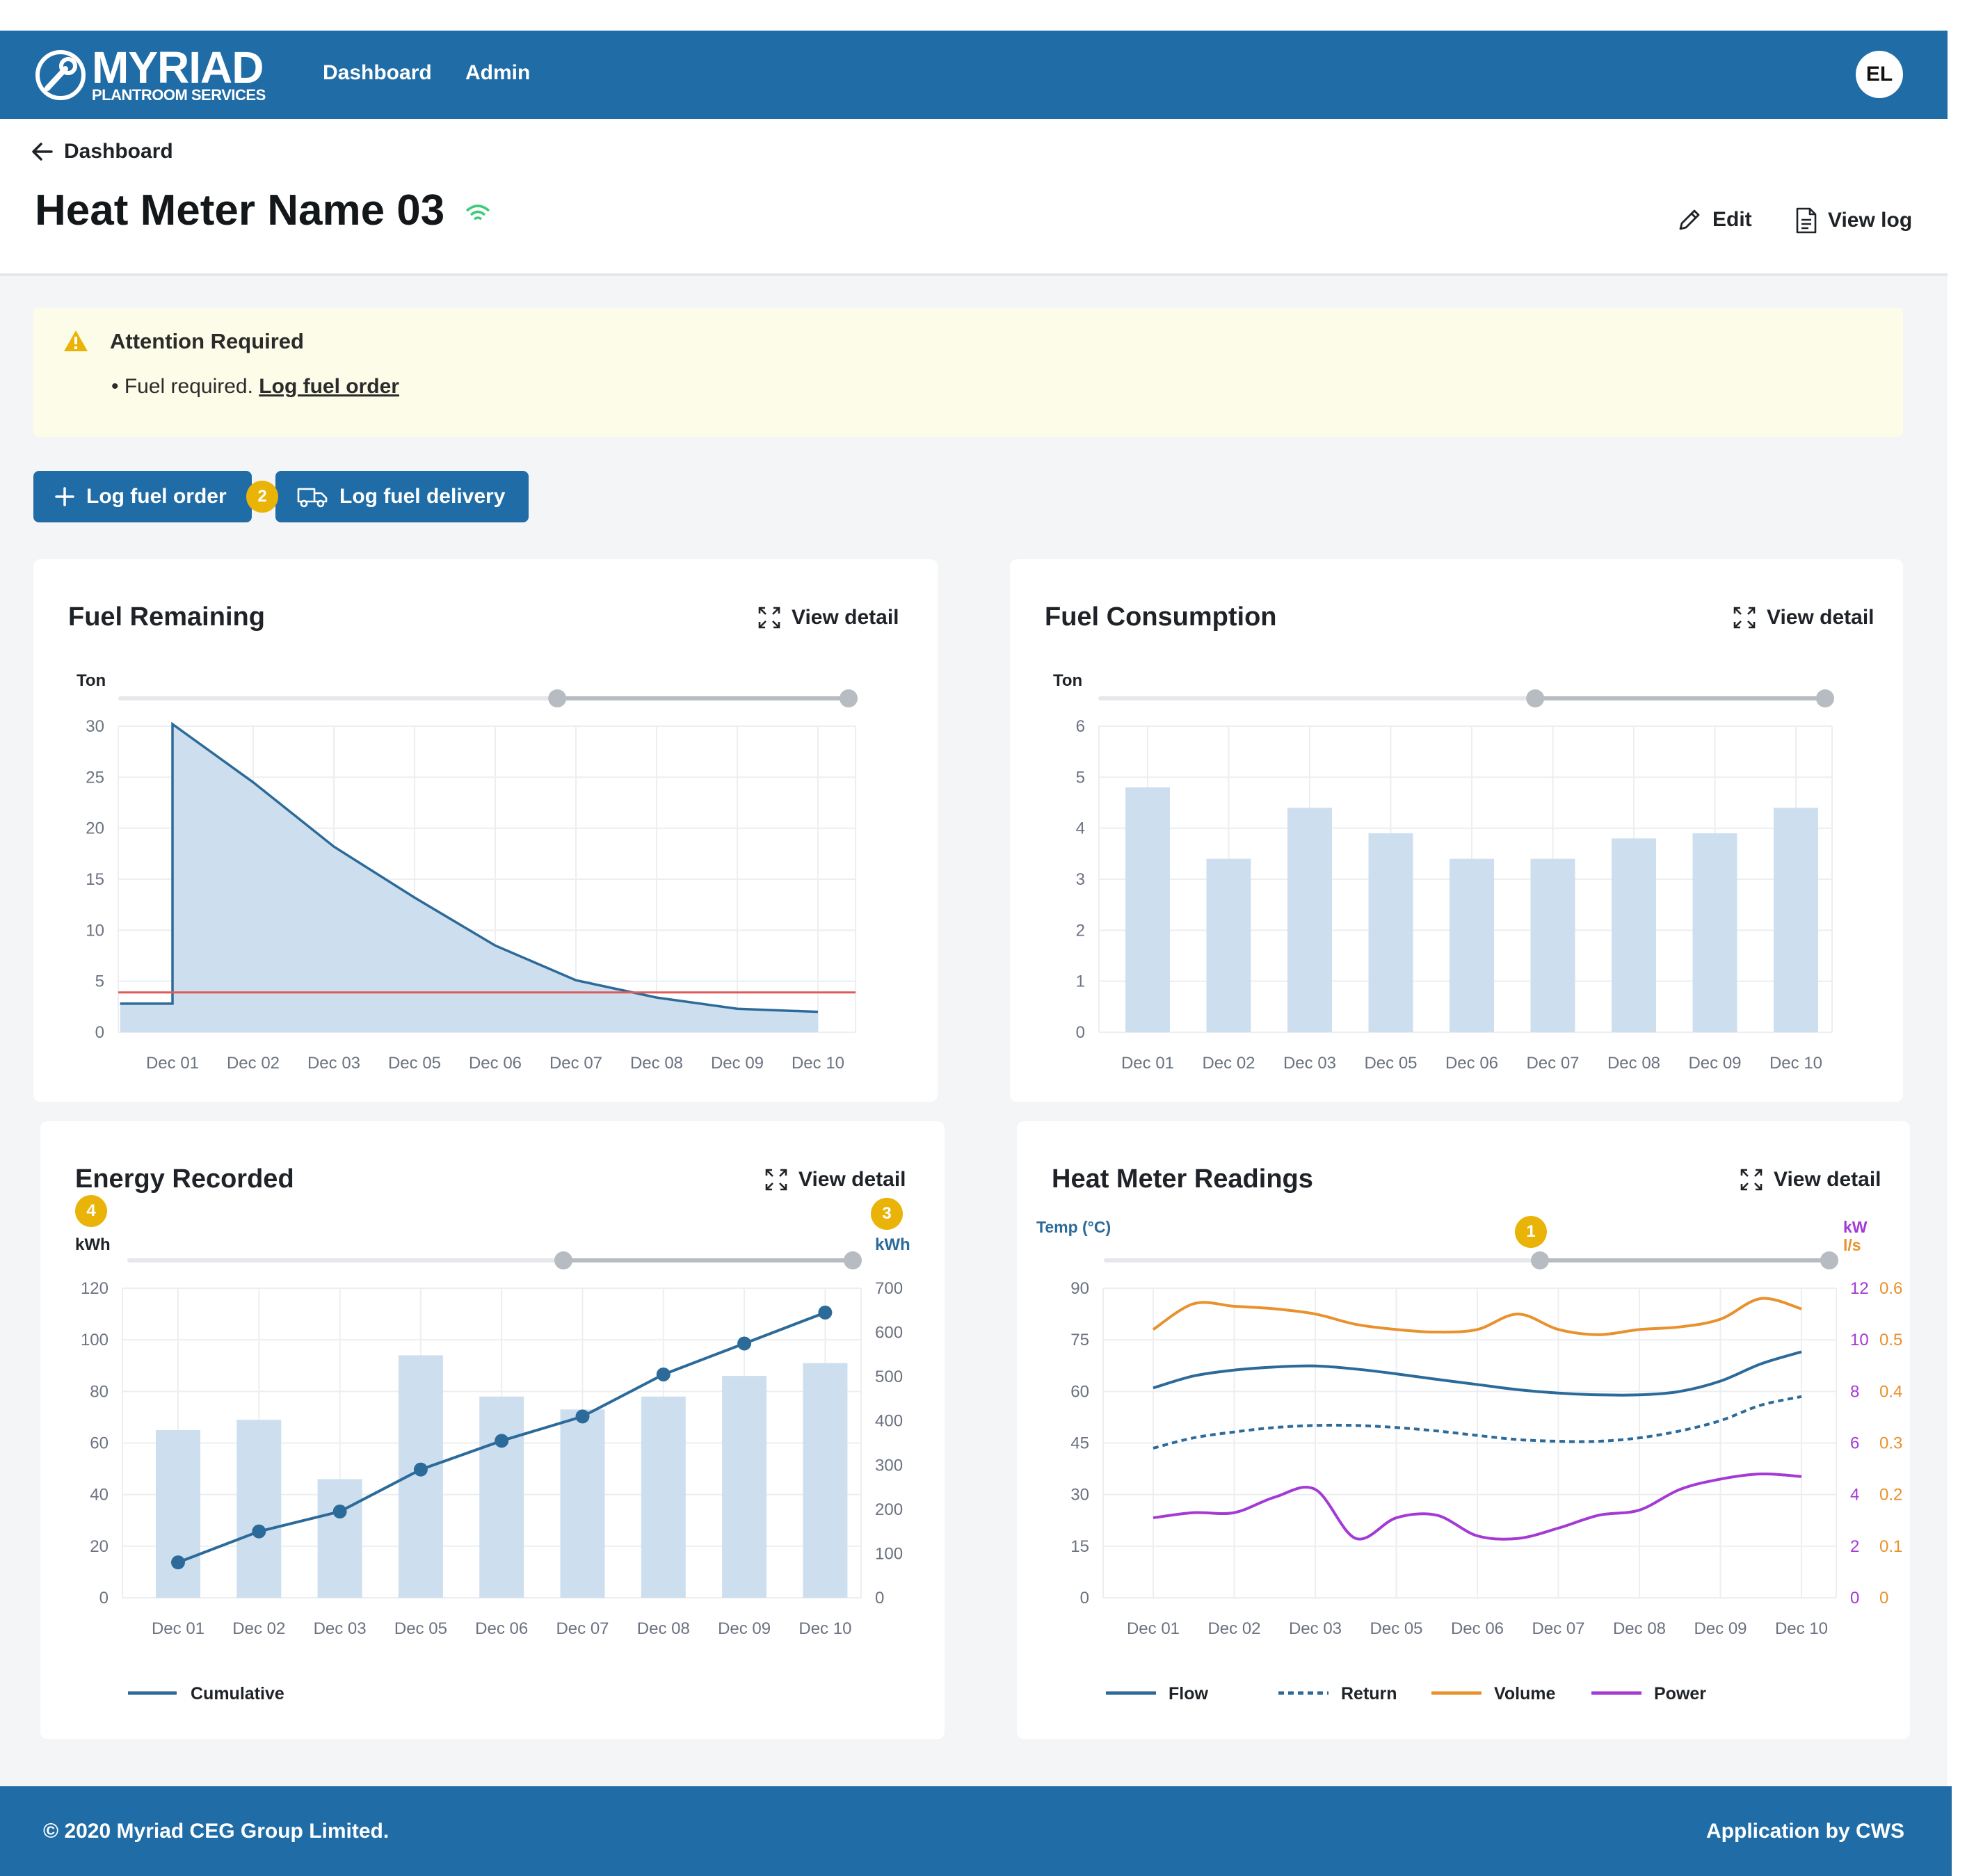  I want to click on y-axis-unit-left-line1: Temp (°C), so click(1073, 1227).